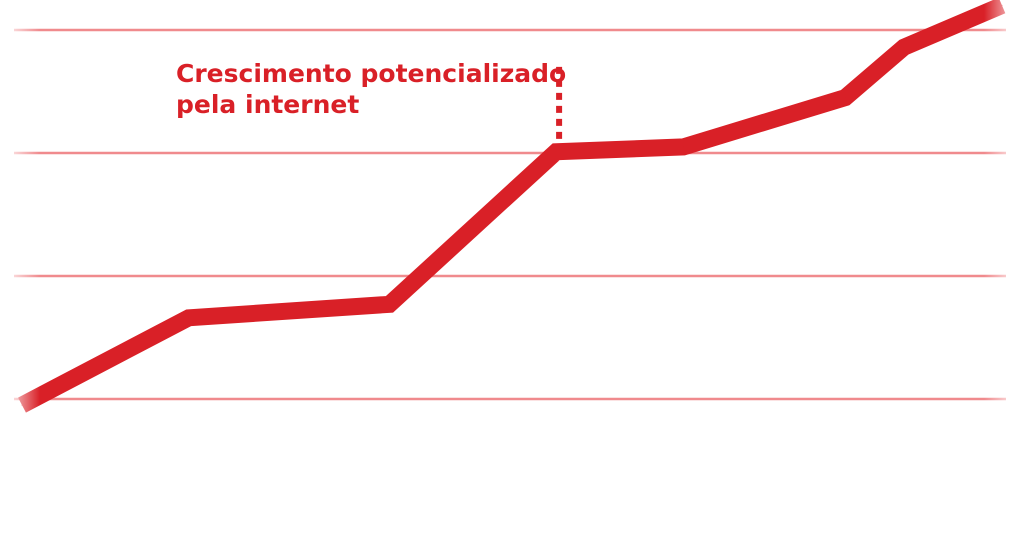 The width and height of the screenshot is (1024, 543). What do you see at coordinates (1004, 271) in the screenshot?
I see `right-fade` at bounding box center [1004, 271].